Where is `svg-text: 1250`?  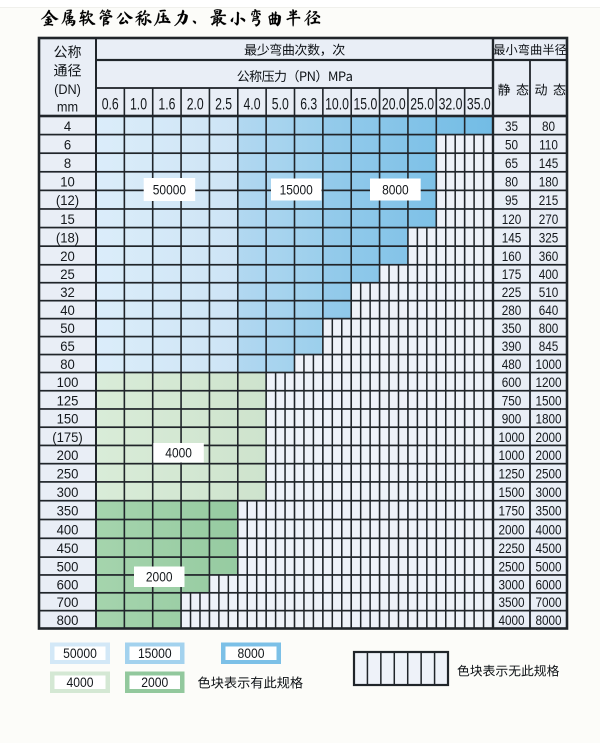 svg-text: 1250 is located at coordinates (511, 473).